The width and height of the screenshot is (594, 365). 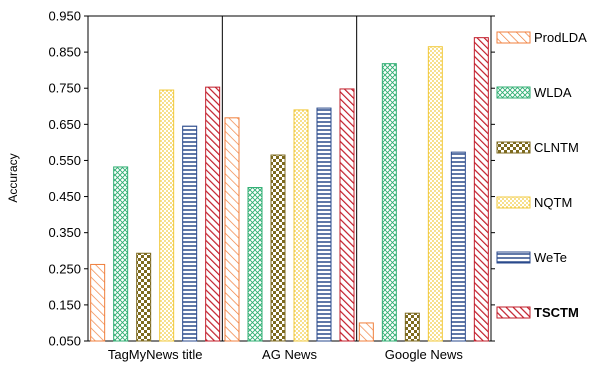 What do you see at coordinates (64, 88) in the screenshot?
I see `y-tick-label: 0.750` at bounding box center [64, 88].